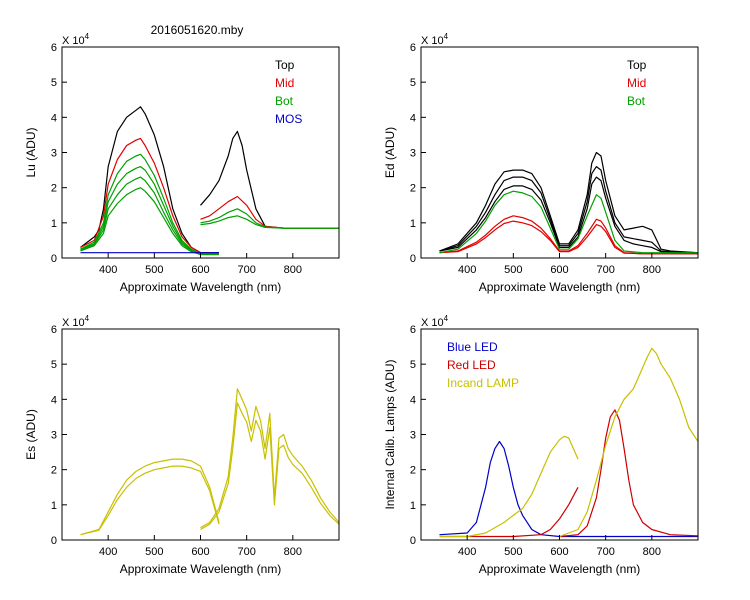 The width and height of the screenshot is (750, 600). What do you see at coordinates (31, 152) in the screenshot?
I see `y-axis-label: Lu (ADU)` at bounding box center [31, 152].